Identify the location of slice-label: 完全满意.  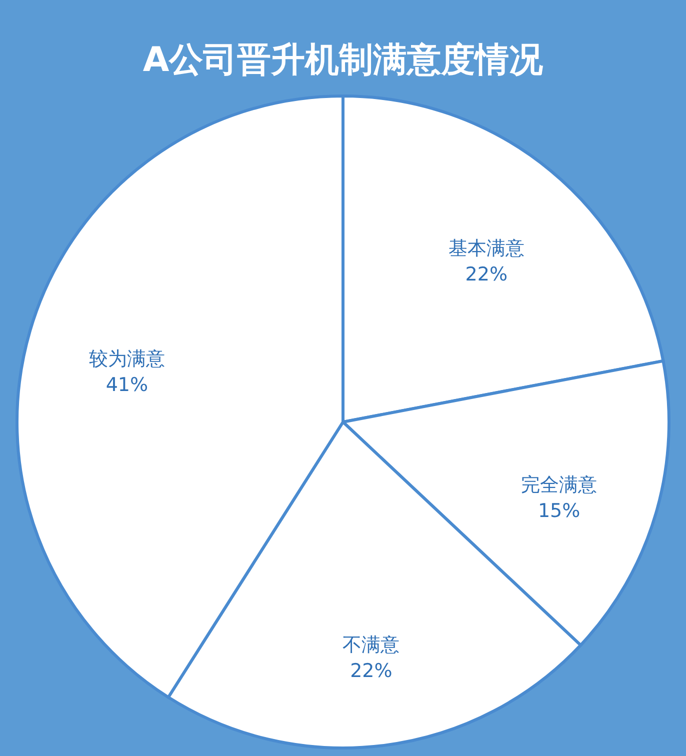
(559, 485).